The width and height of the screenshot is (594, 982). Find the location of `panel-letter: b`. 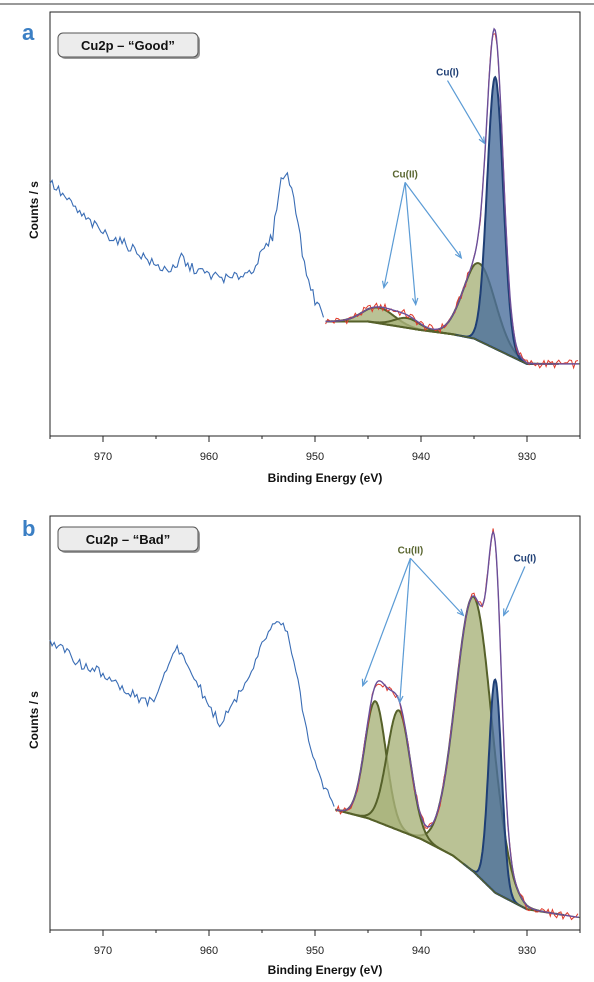

panel-letter: b is located at coordinates (28, 528).